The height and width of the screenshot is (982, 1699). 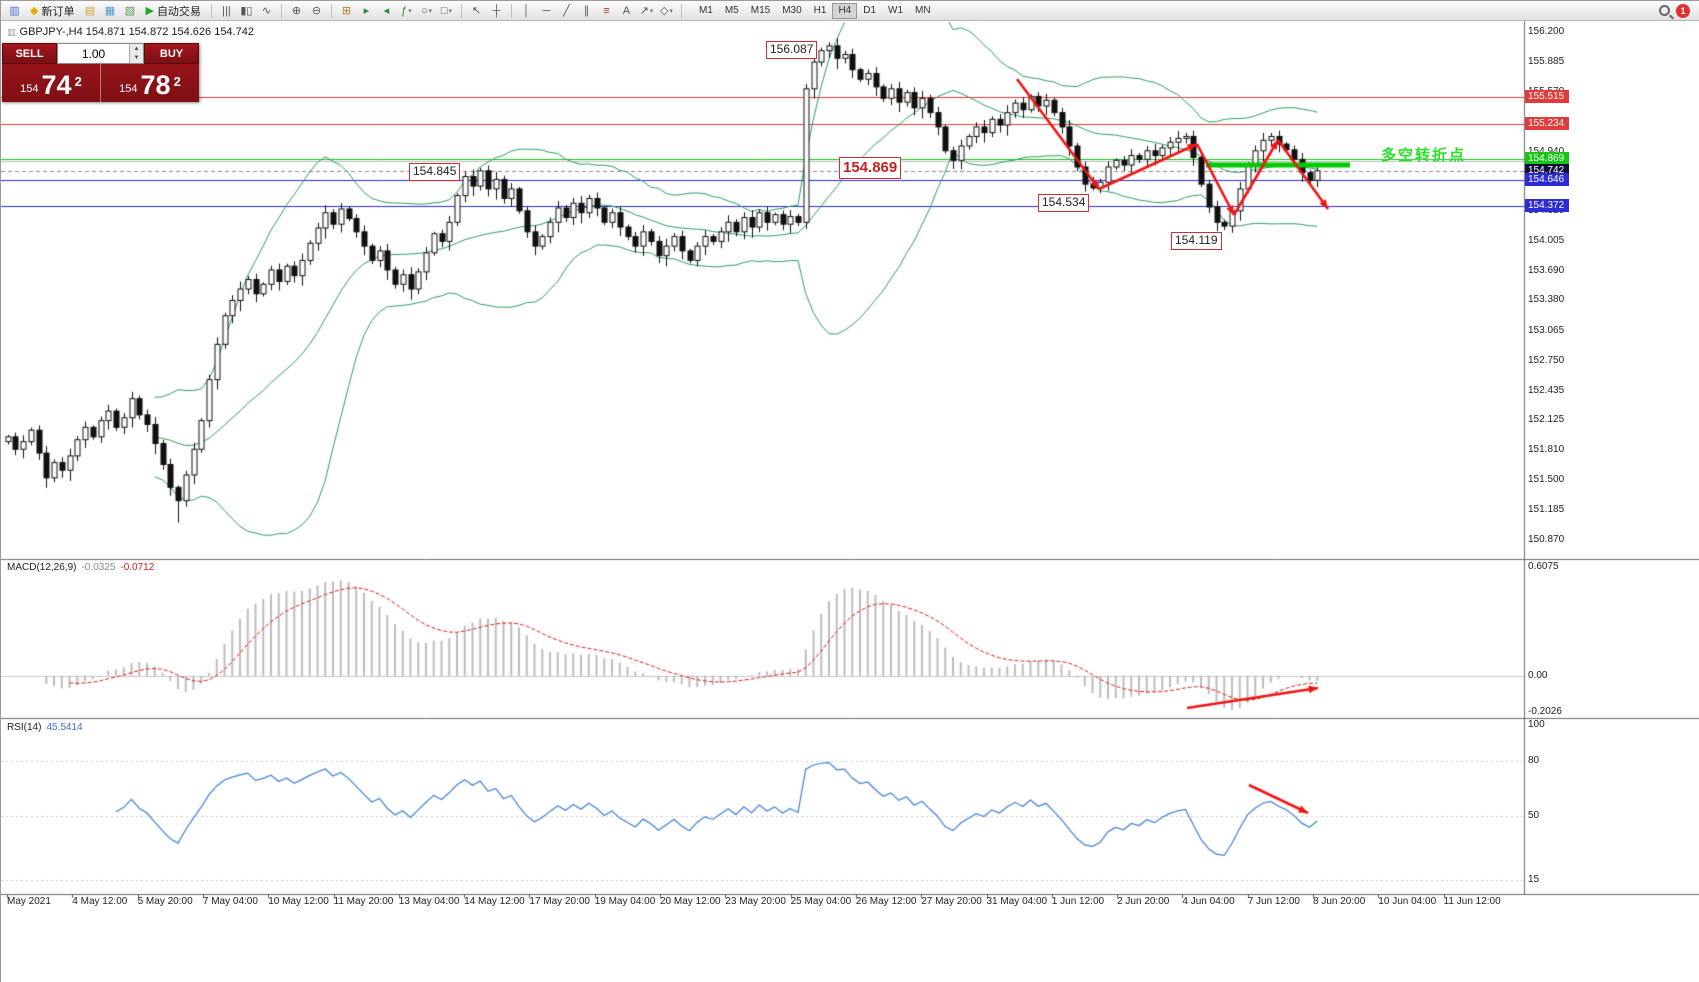 What do you see at coordinates (90, 11) in the screenshot?
I see `market-watch-icon: ▤` at bounding box center [90, 11].